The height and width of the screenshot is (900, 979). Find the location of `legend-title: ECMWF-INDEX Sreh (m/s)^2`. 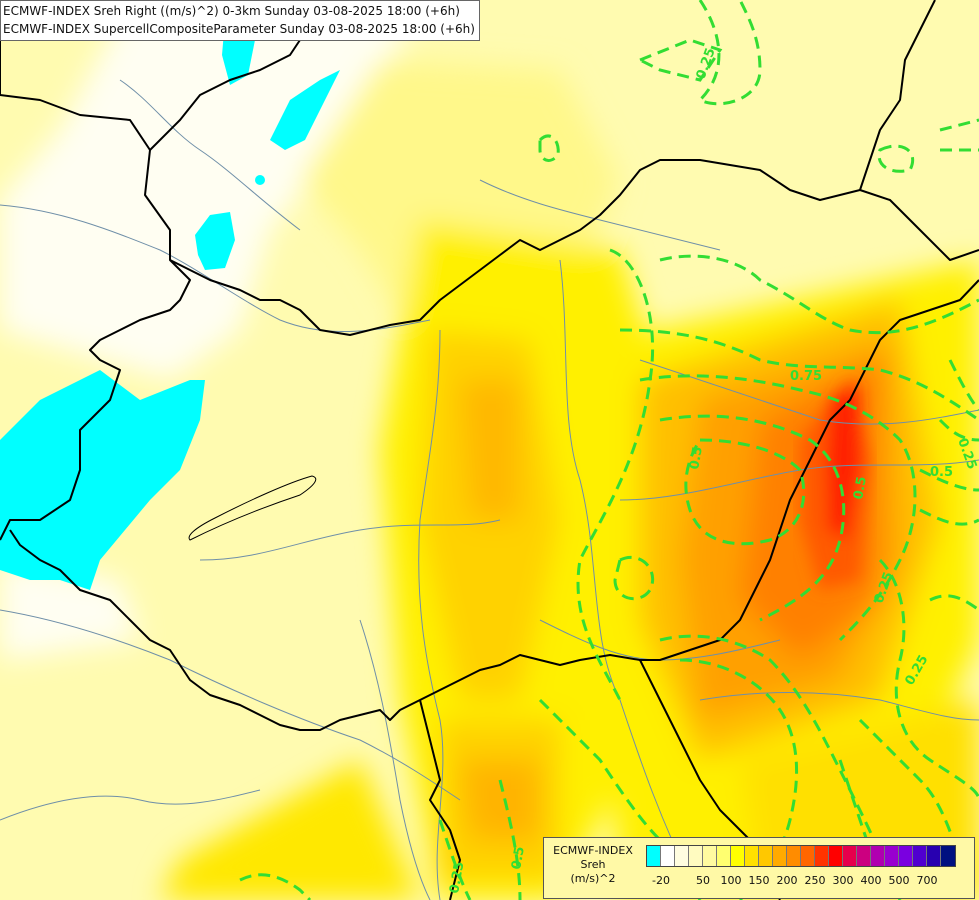

legend-title: ECMWF-INDEX Sreh (m/s)^2 is located at coordinates (593, 865).